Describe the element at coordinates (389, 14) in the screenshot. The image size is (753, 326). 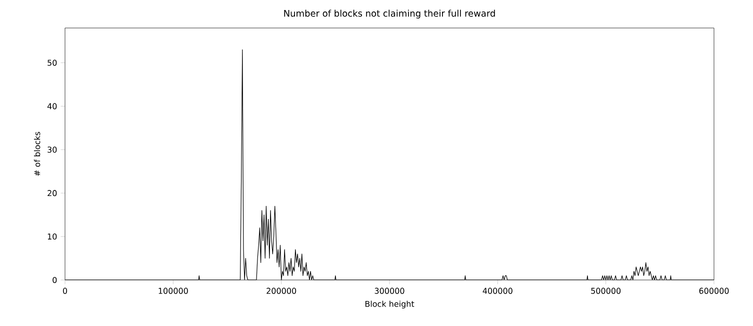
I see `chart-title: Number of blocks not claiming their full reward` at that location.